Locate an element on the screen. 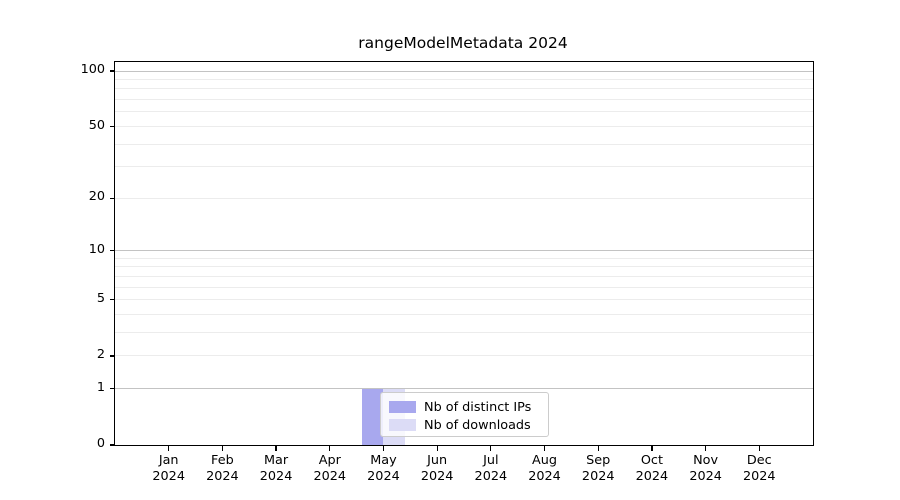 The width and height of the screenshot is (900, 500). legend-item-downloads: Nb of downloads is located at coordinates (464, 425).